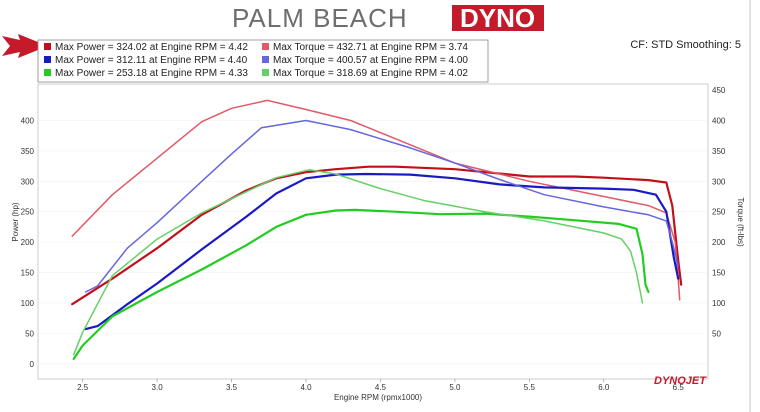 The width and height of the screenshot is (760, 412). What do you see at coordinates (719, 303) in the screenshot?
I see `y-right-tick-label: 100` at bounding box center [719, 303].